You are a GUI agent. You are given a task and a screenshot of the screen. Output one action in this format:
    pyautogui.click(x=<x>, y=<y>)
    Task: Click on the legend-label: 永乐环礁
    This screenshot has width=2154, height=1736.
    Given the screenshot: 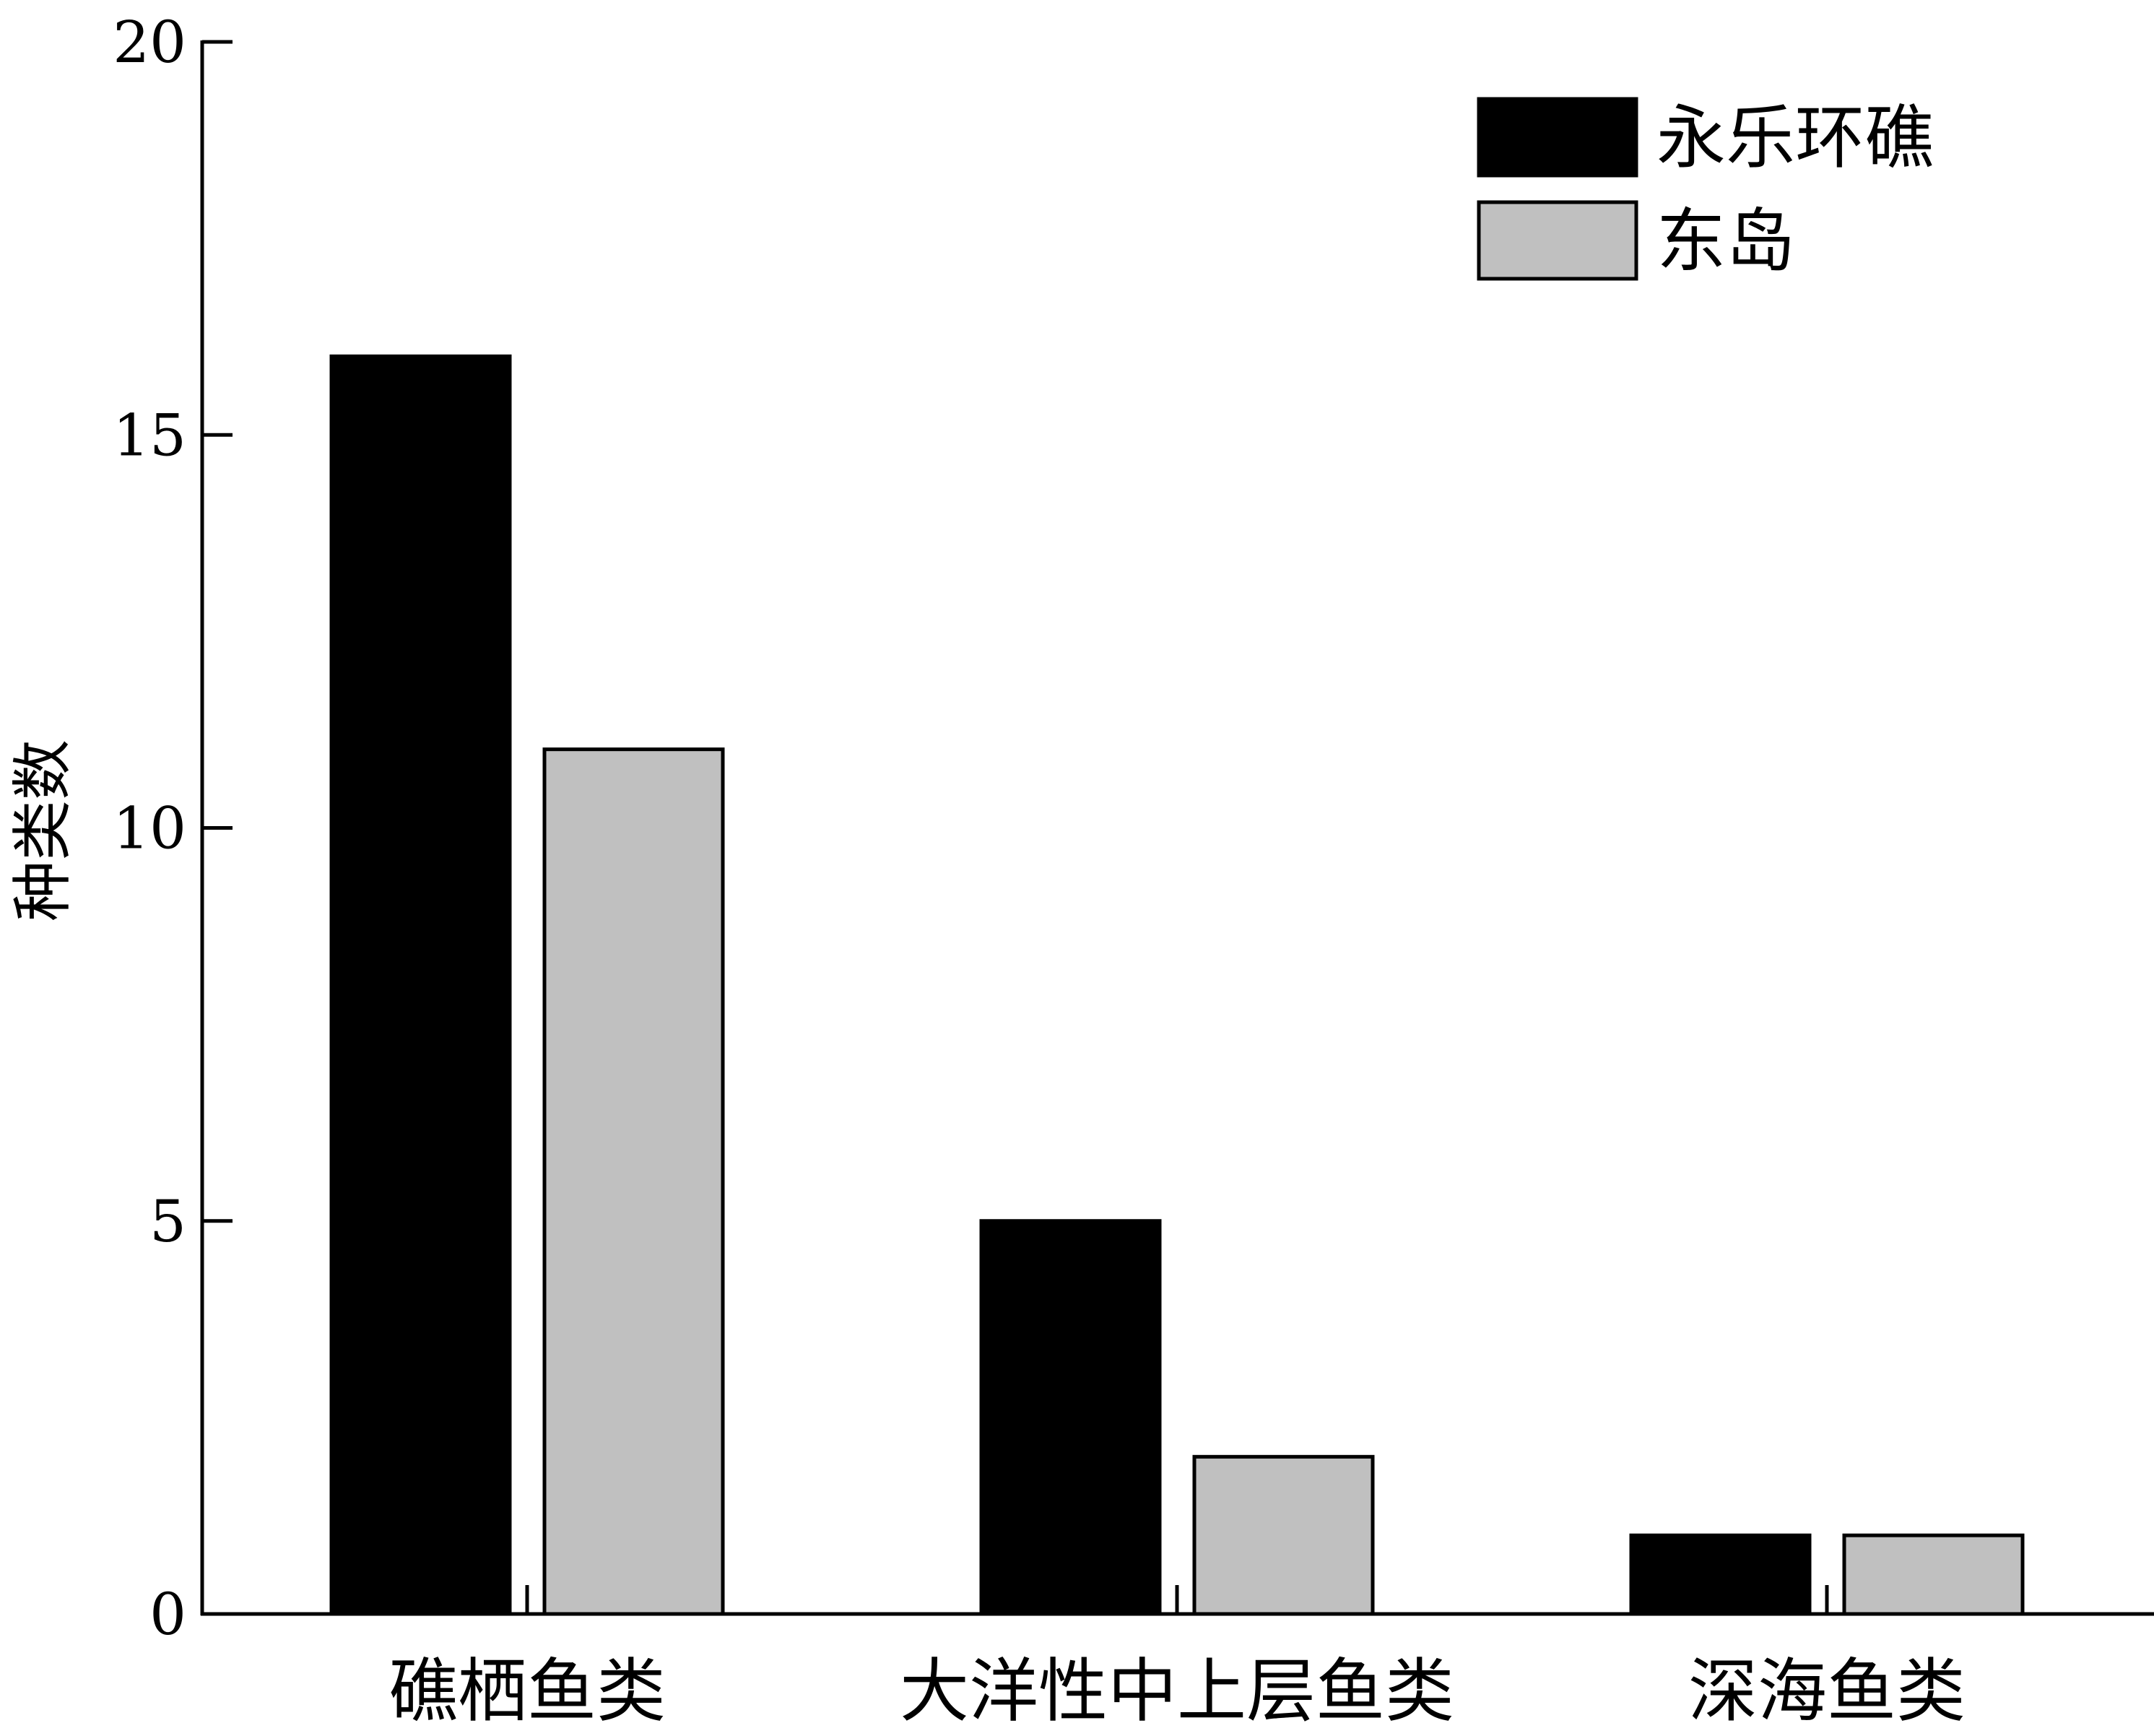 What is the action you would take?
    pyautogui.click(x=1795, y=137)
    